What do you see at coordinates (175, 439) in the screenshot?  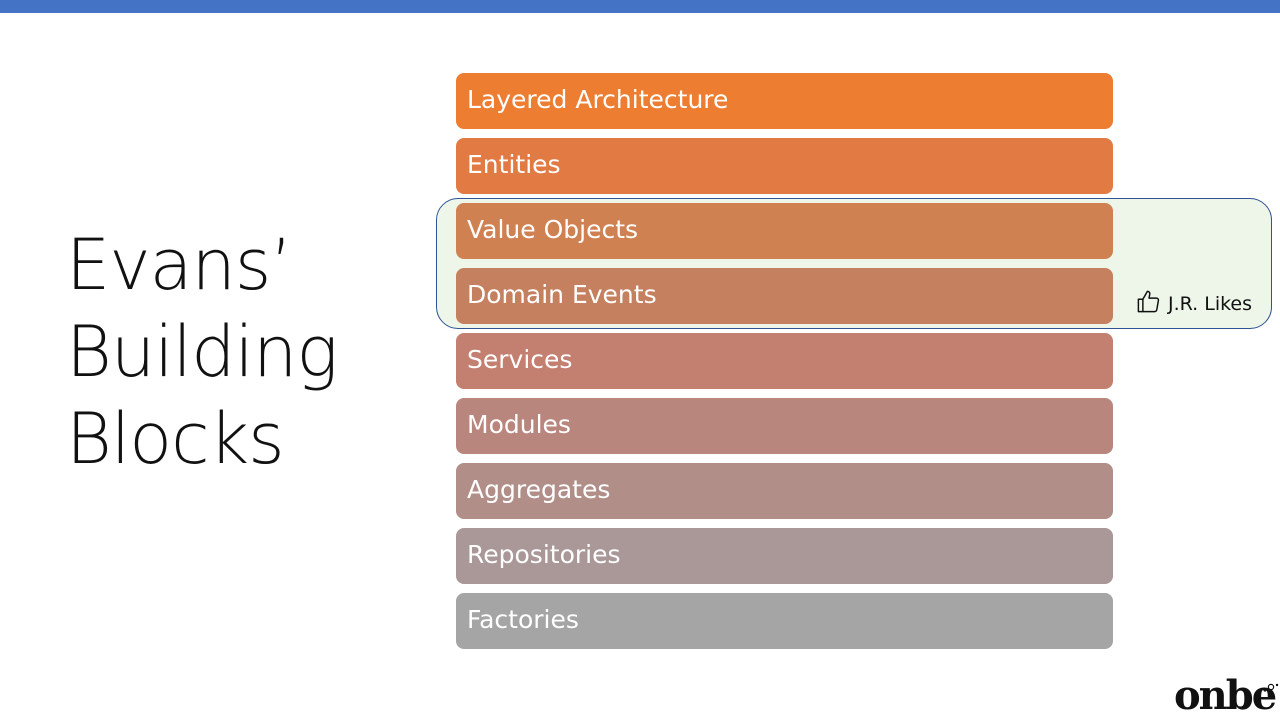 I see `title-line-3: Blocks` at bounding box center [175, 439].